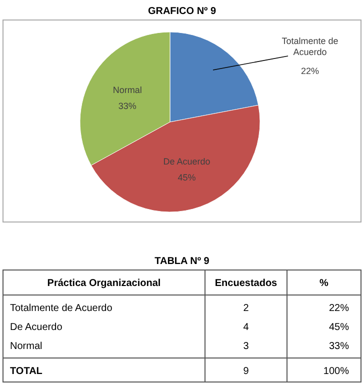 Image resolution: width=364 pixels, height=390 pixels. I want to click on data-label: 100%, so click(336, 371).